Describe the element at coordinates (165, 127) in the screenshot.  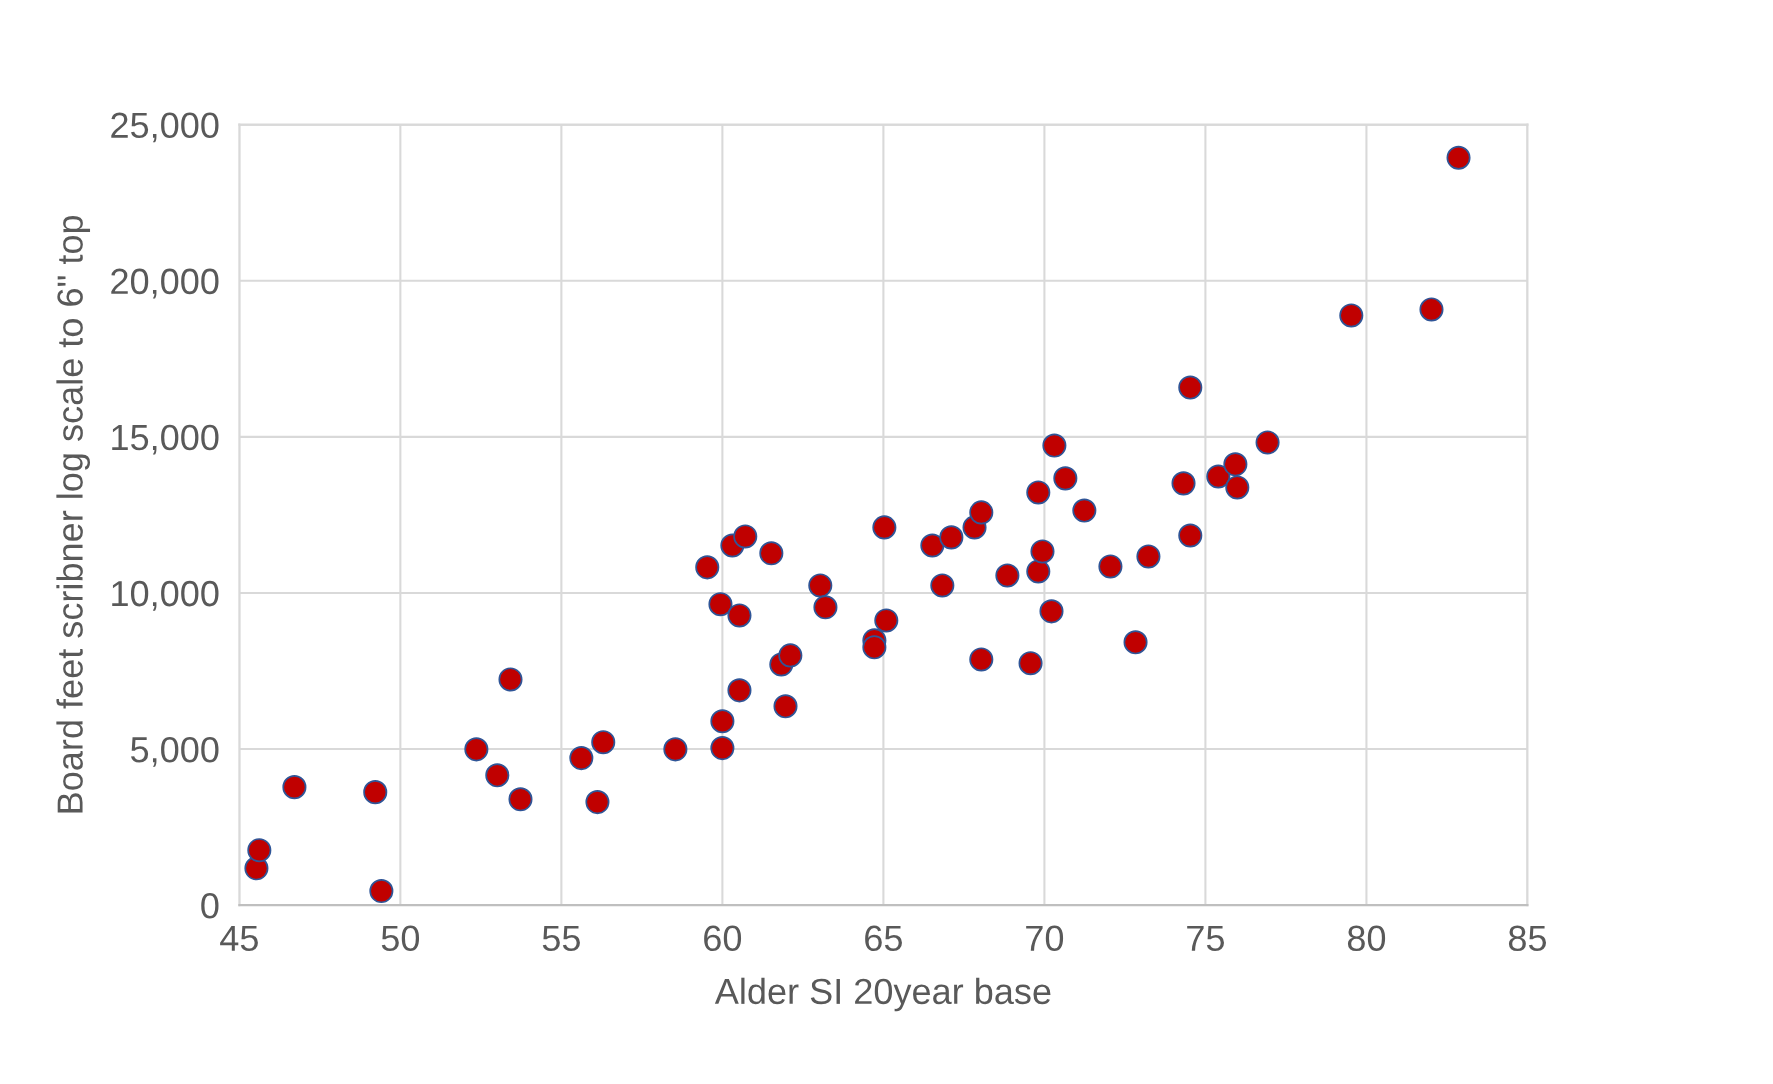
I see `y-tick-label: 25,000` at that location.